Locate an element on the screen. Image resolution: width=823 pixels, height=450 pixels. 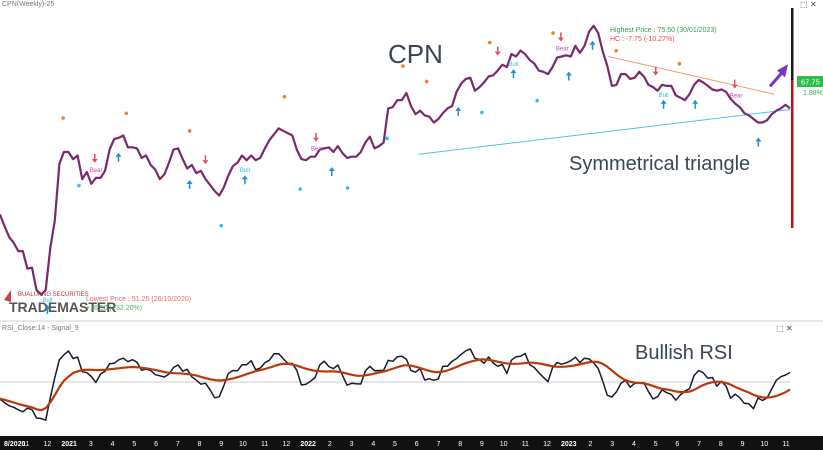
lowest-price-label: Lowest Price : 51.25 (26/10/2020) is located at coordinates (138, 299).